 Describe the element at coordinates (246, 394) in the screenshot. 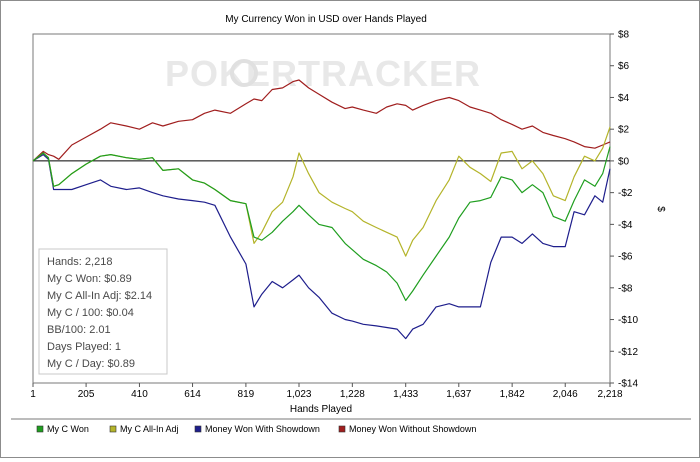

I see `x-tick-label: 819` at that location.